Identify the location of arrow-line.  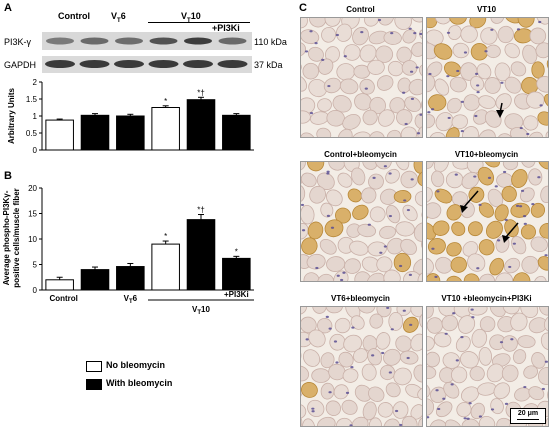
(512, 230).